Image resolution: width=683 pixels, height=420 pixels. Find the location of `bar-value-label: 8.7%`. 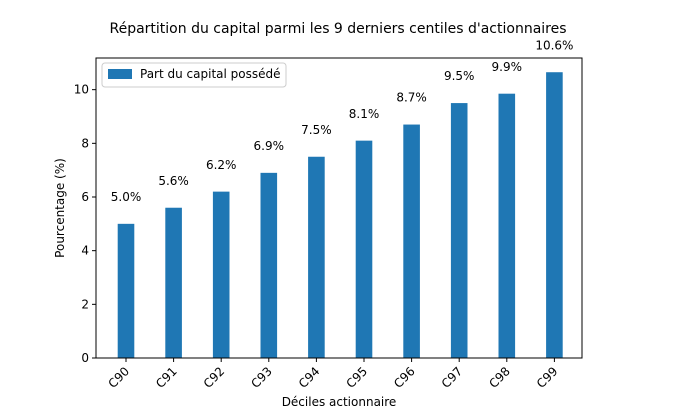

bar-value-label: 8.7% is located at coordinates (411, 98).